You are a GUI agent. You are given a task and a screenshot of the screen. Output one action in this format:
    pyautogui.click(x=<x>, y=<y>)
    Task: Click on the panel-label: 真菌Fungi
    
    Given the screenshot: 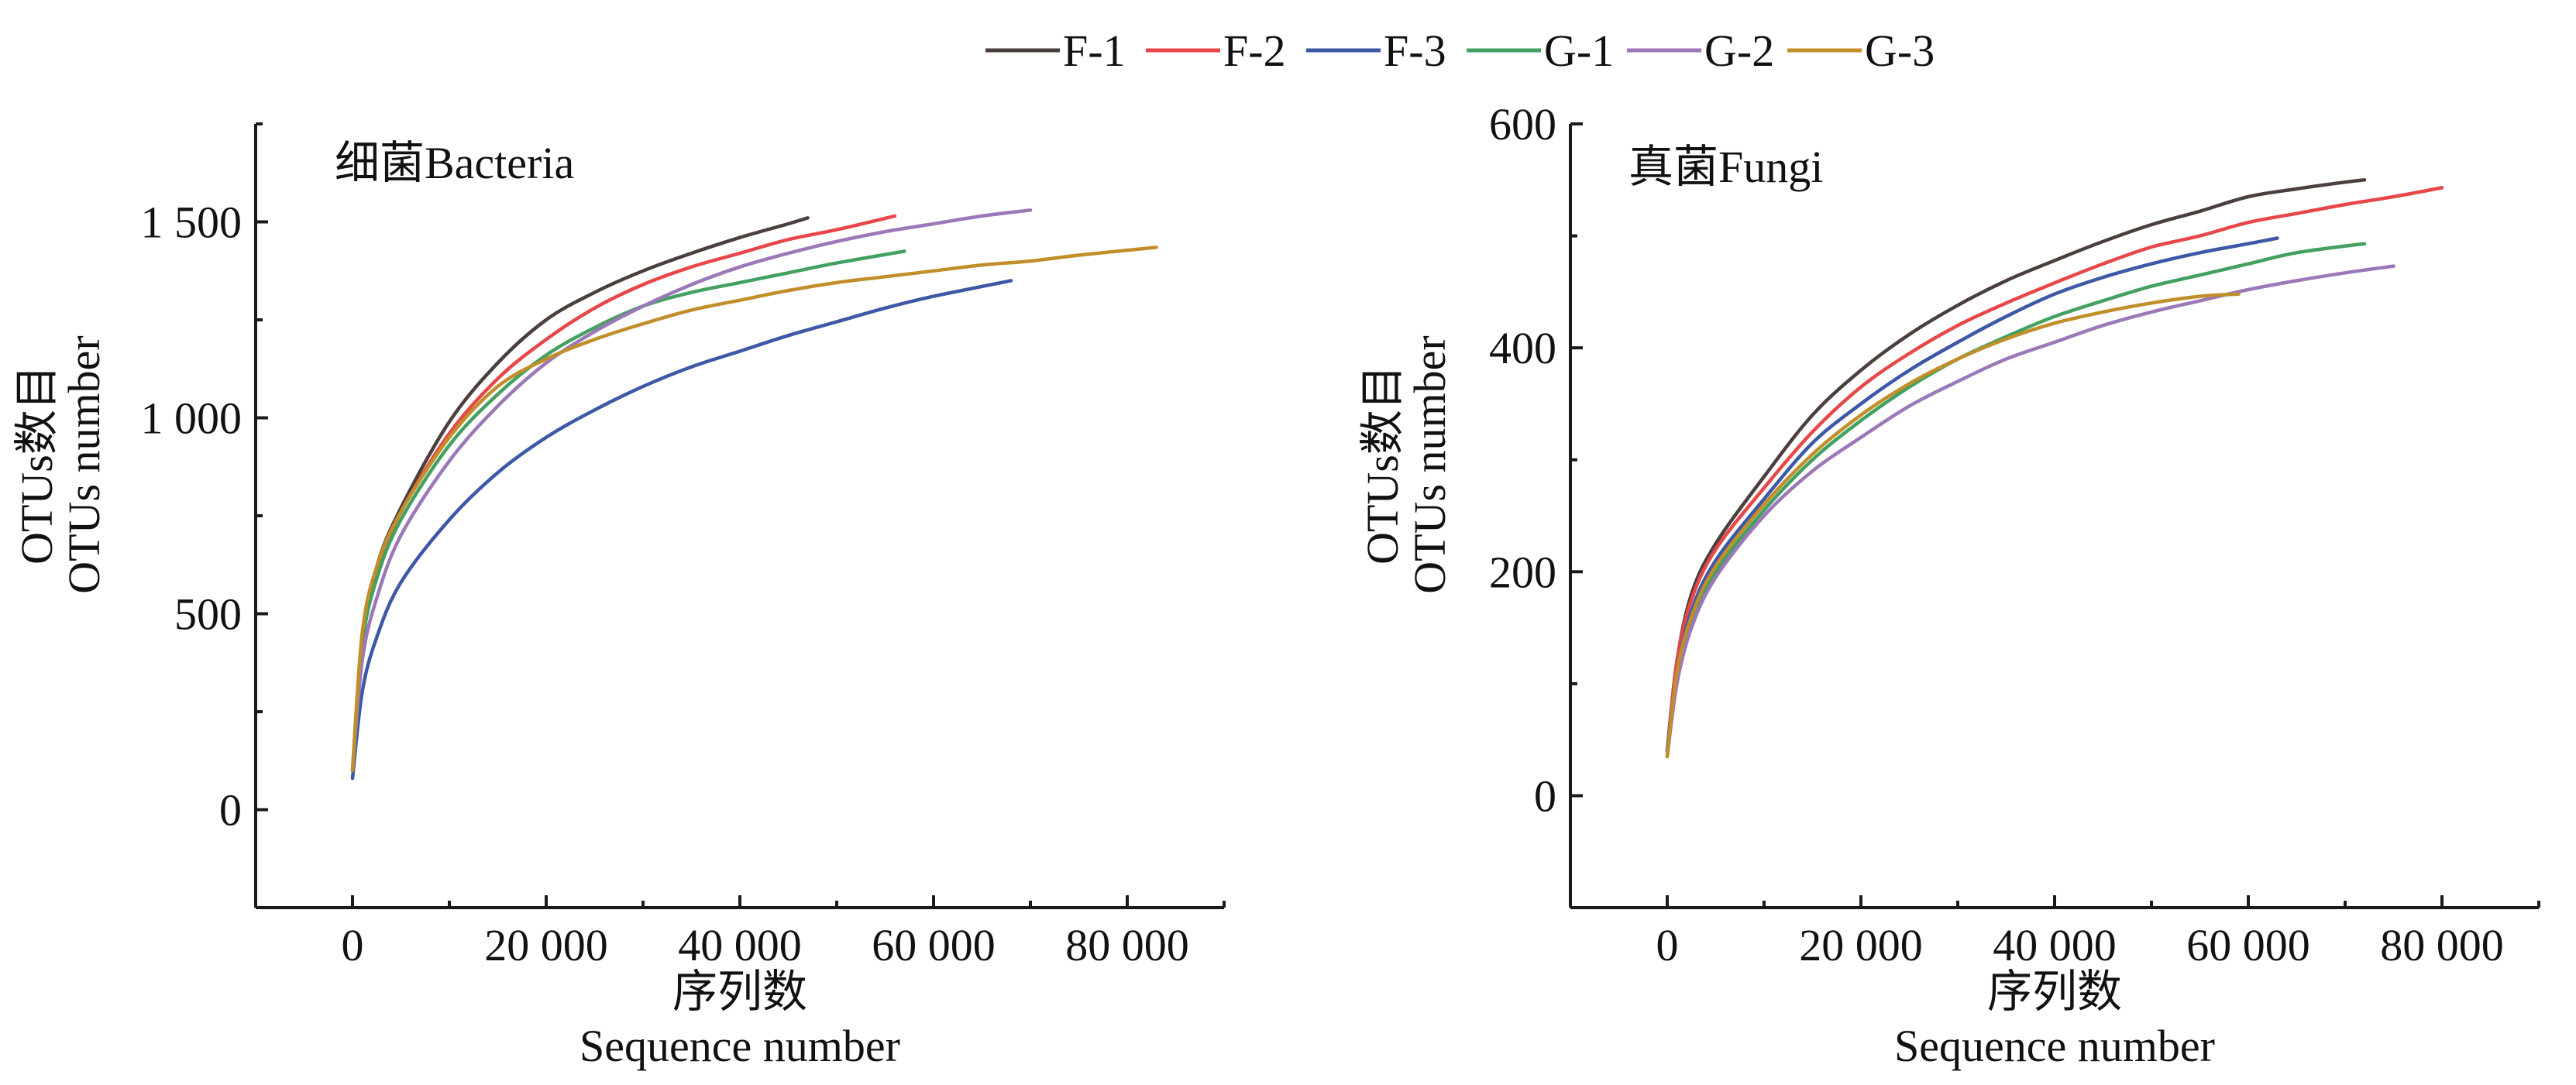 What is the action you would take?
    pyautogui.click(x=1725, y=167)
    